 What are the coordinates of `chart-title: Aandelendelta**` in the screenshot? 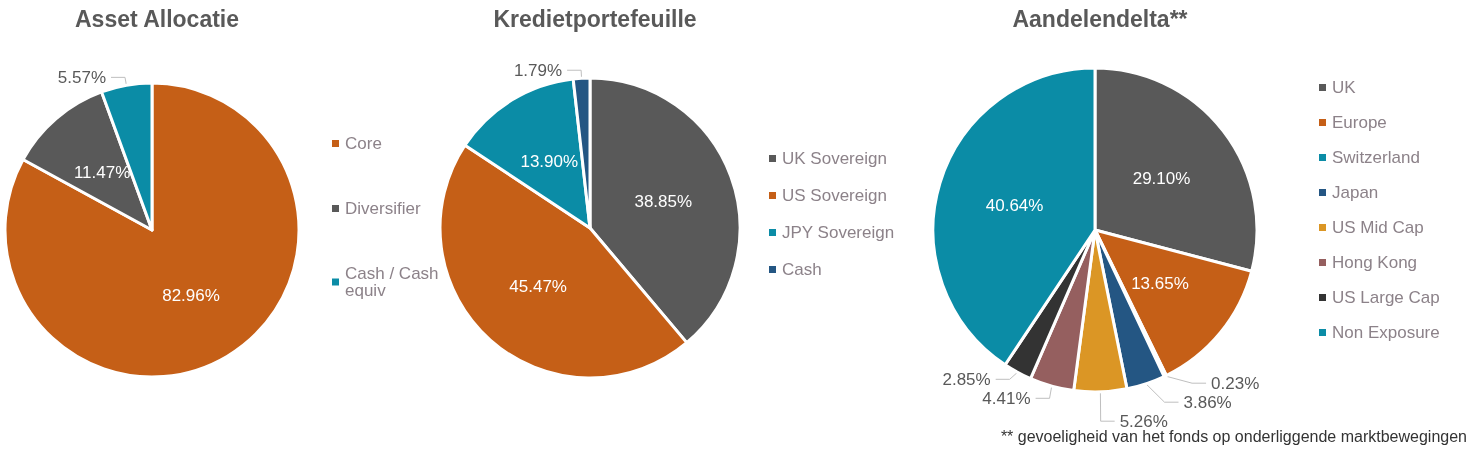 It's located at (1100, 18).